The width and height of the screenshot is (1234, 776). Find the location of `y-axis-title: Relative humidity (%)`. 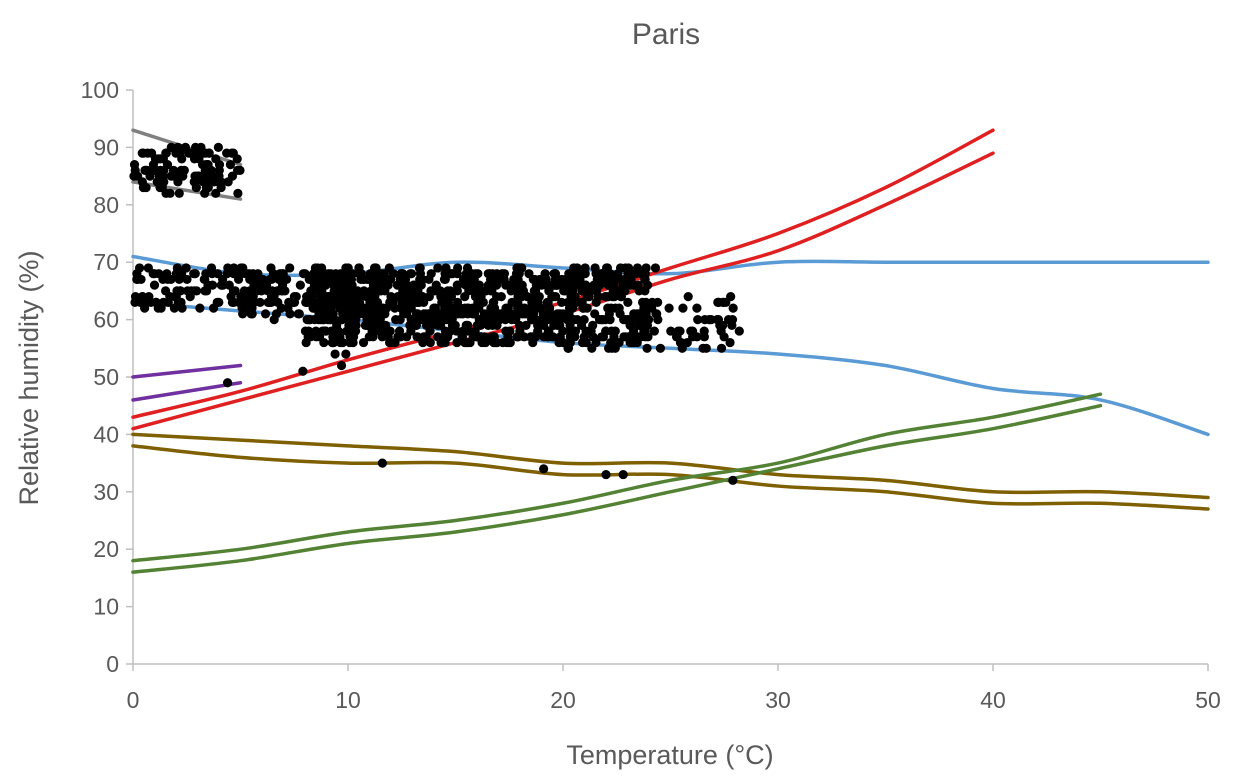

y-axis-title: Relative humidity (%) is located at coordinates (29, 377).